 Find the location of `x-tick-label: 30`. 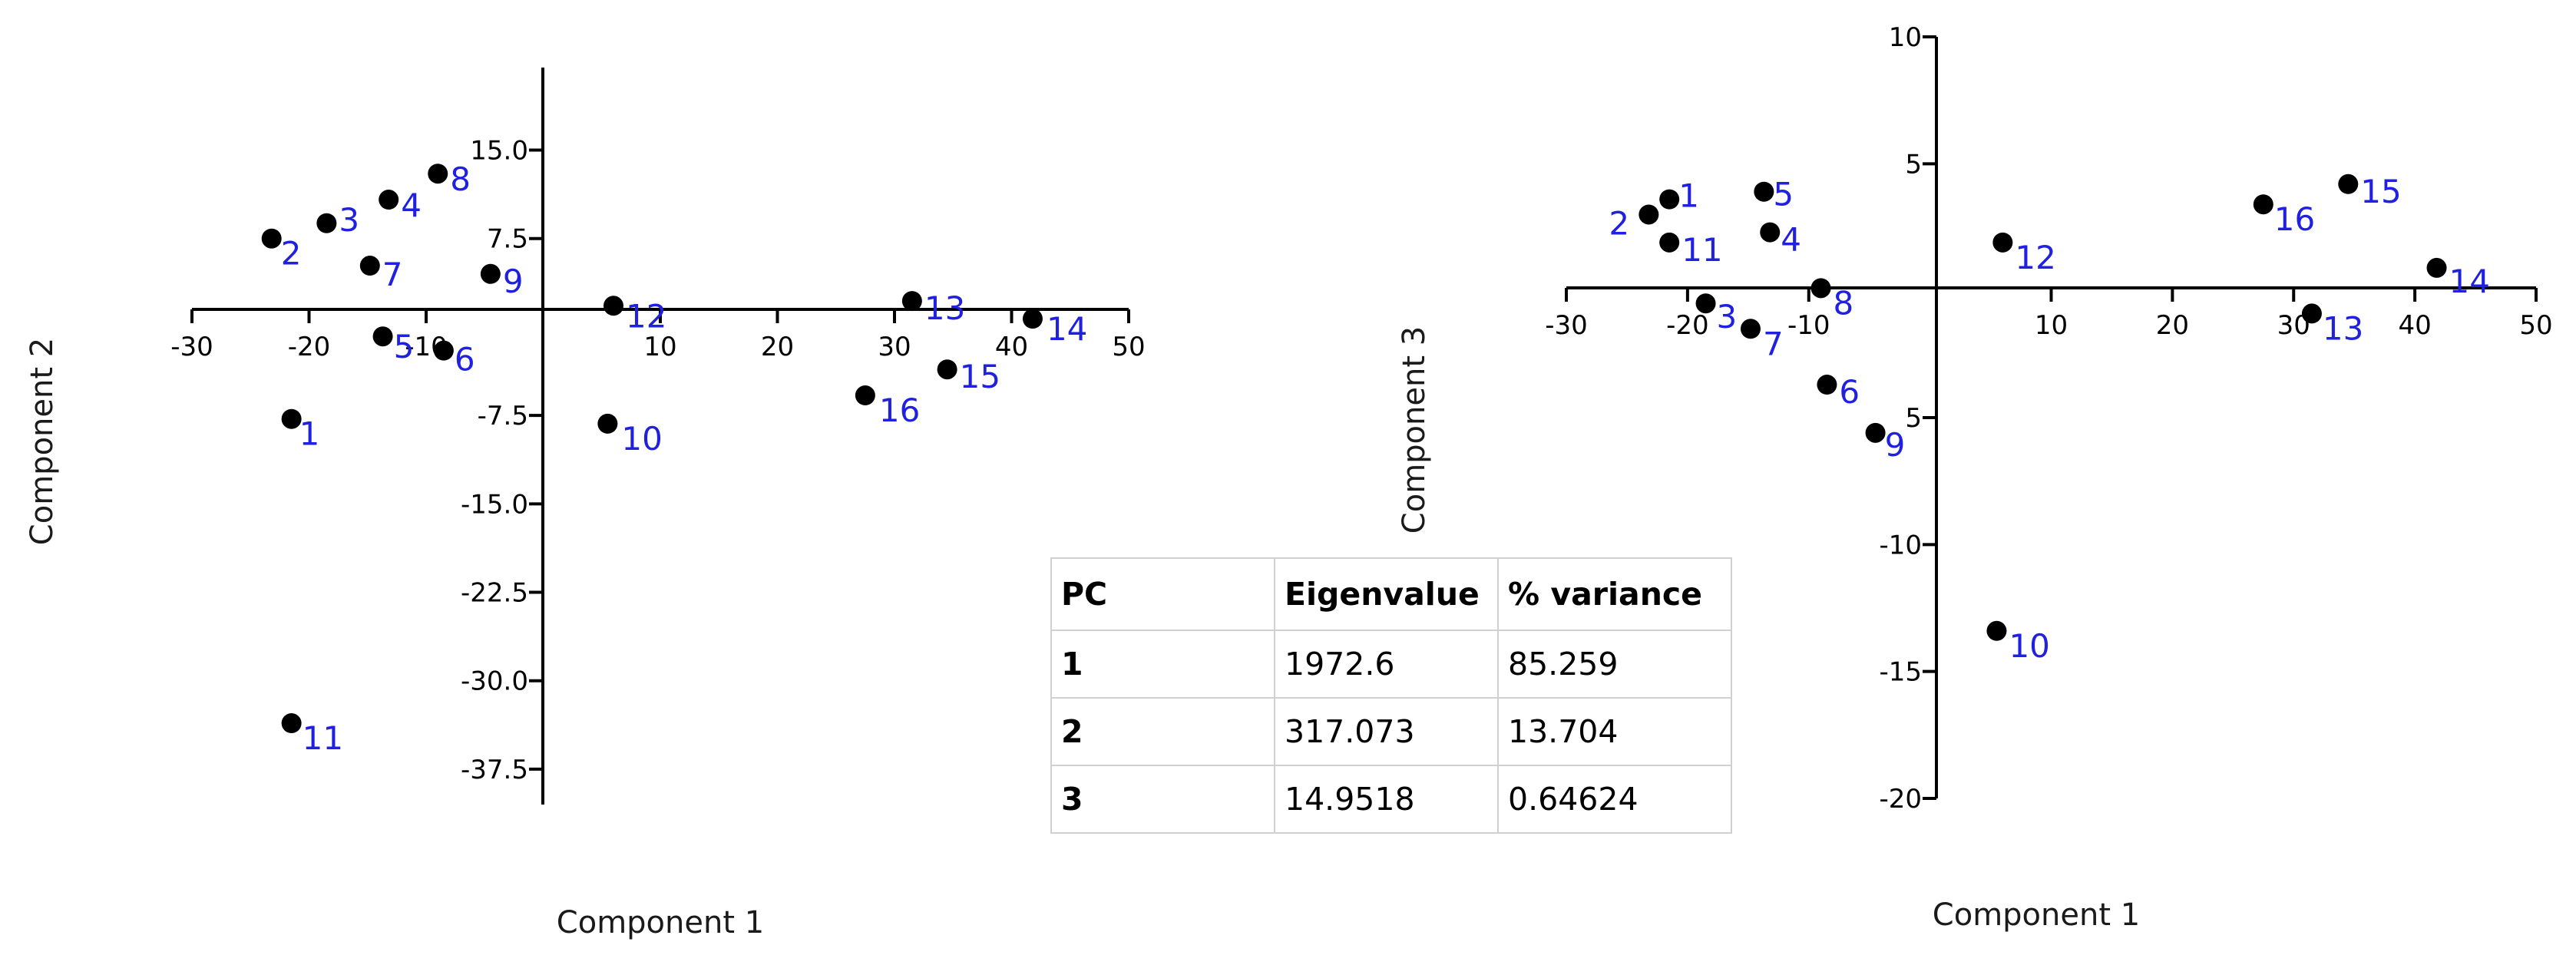

x-tick-label: 30 is located at coordinates (894, 347).